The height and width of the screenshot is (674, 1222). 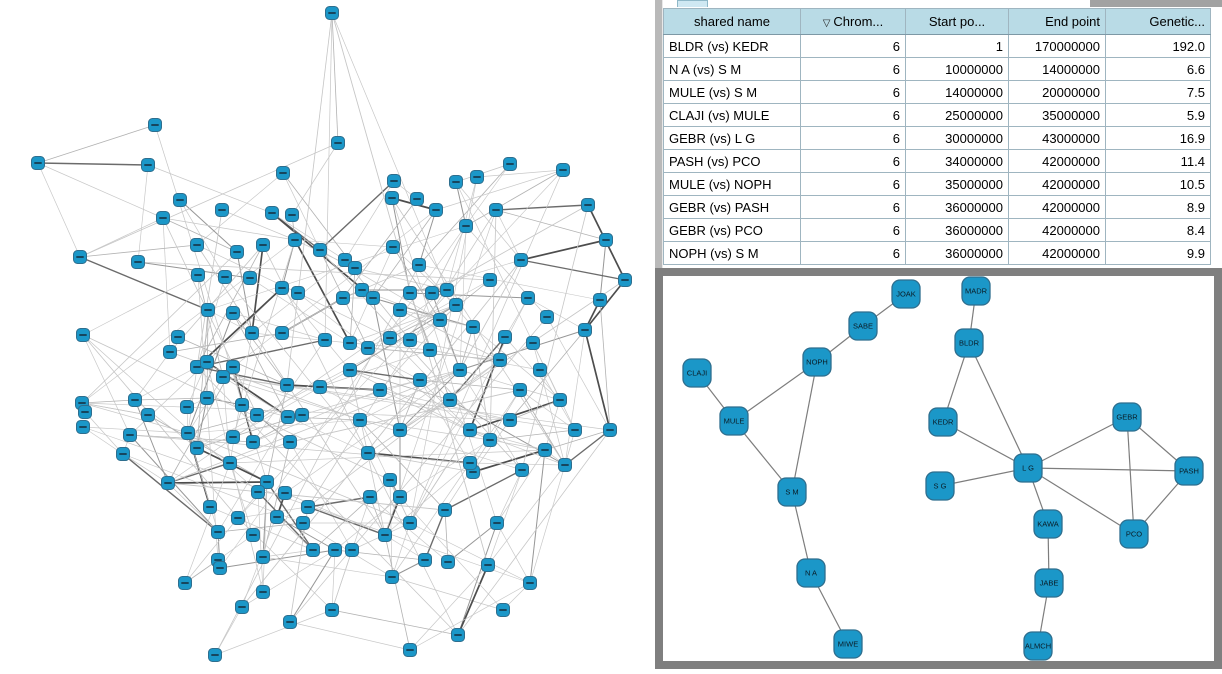 I want to click on network-node-noph: NOPH, so click(x=817, y=362).